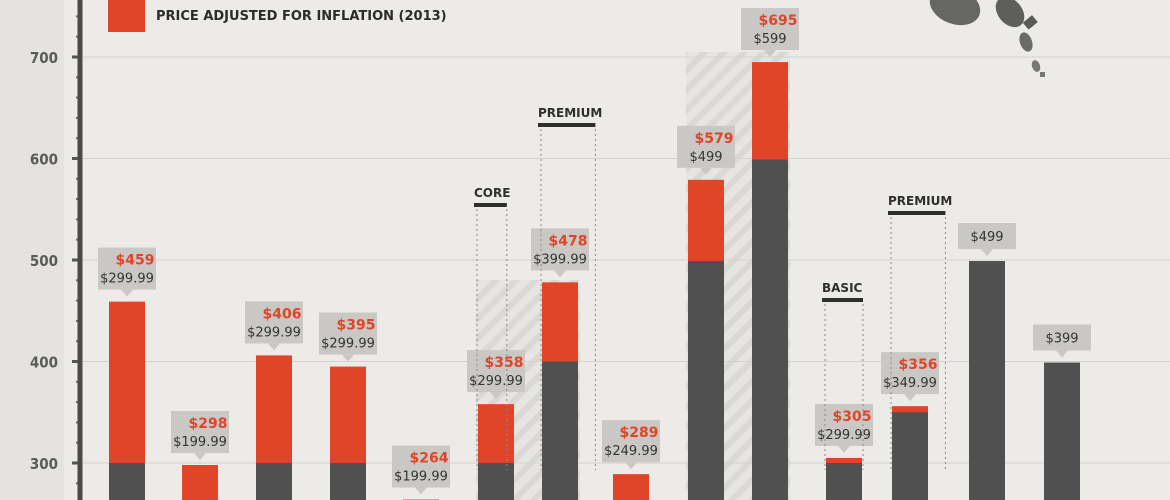  I want to click on y-tick-label: 700, so click(44, 58).